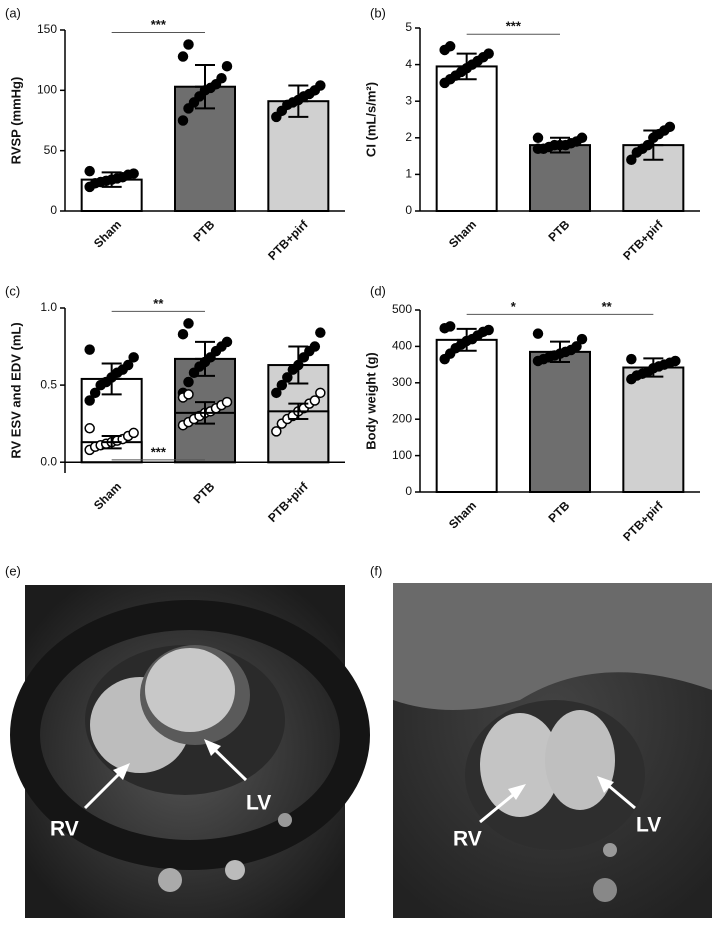  What do you see at coordinates (13, 570) in the screenshot?
I see `panel-label: (e)` at bounding box center [13, 570].